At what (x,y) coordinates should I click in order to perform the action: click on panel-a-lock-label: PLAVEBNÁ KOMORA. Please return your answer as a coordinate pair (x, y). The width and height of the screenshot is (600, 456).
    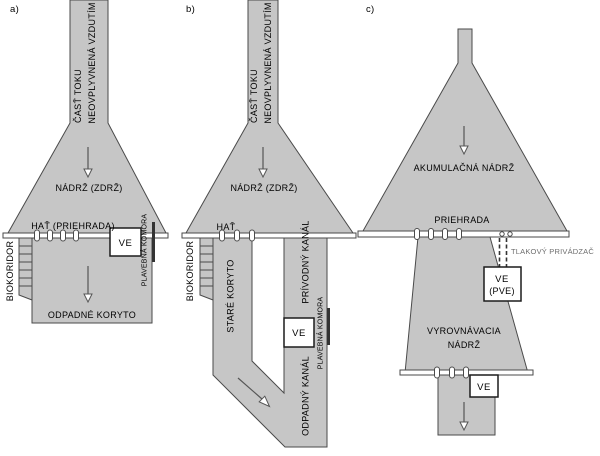
    Looking at the image, I should click on (144, 250).